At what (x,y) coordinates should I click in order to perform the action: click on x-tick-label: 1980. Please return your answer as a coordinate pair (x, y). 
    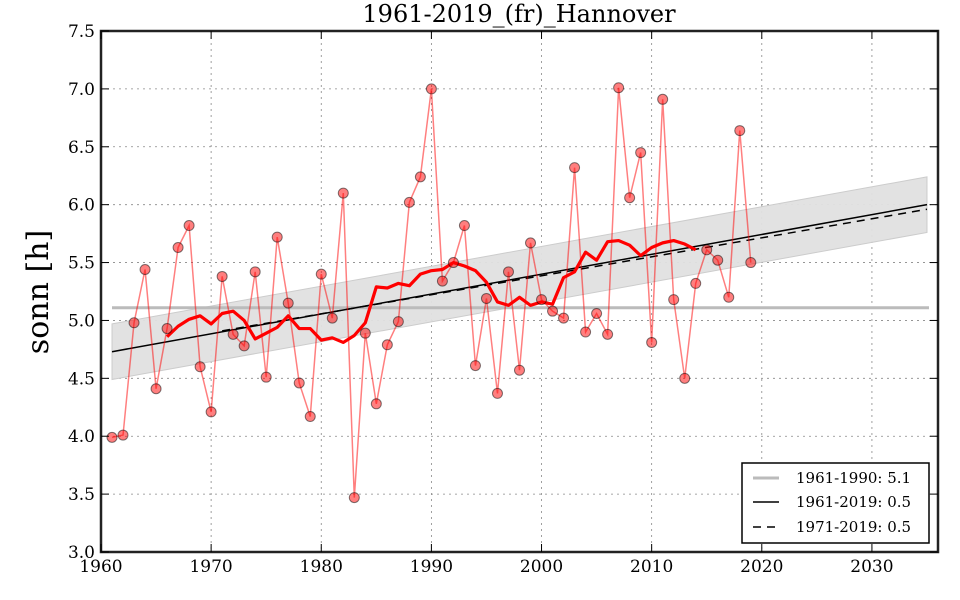
    Looking at the image, I should click on (321, 567).